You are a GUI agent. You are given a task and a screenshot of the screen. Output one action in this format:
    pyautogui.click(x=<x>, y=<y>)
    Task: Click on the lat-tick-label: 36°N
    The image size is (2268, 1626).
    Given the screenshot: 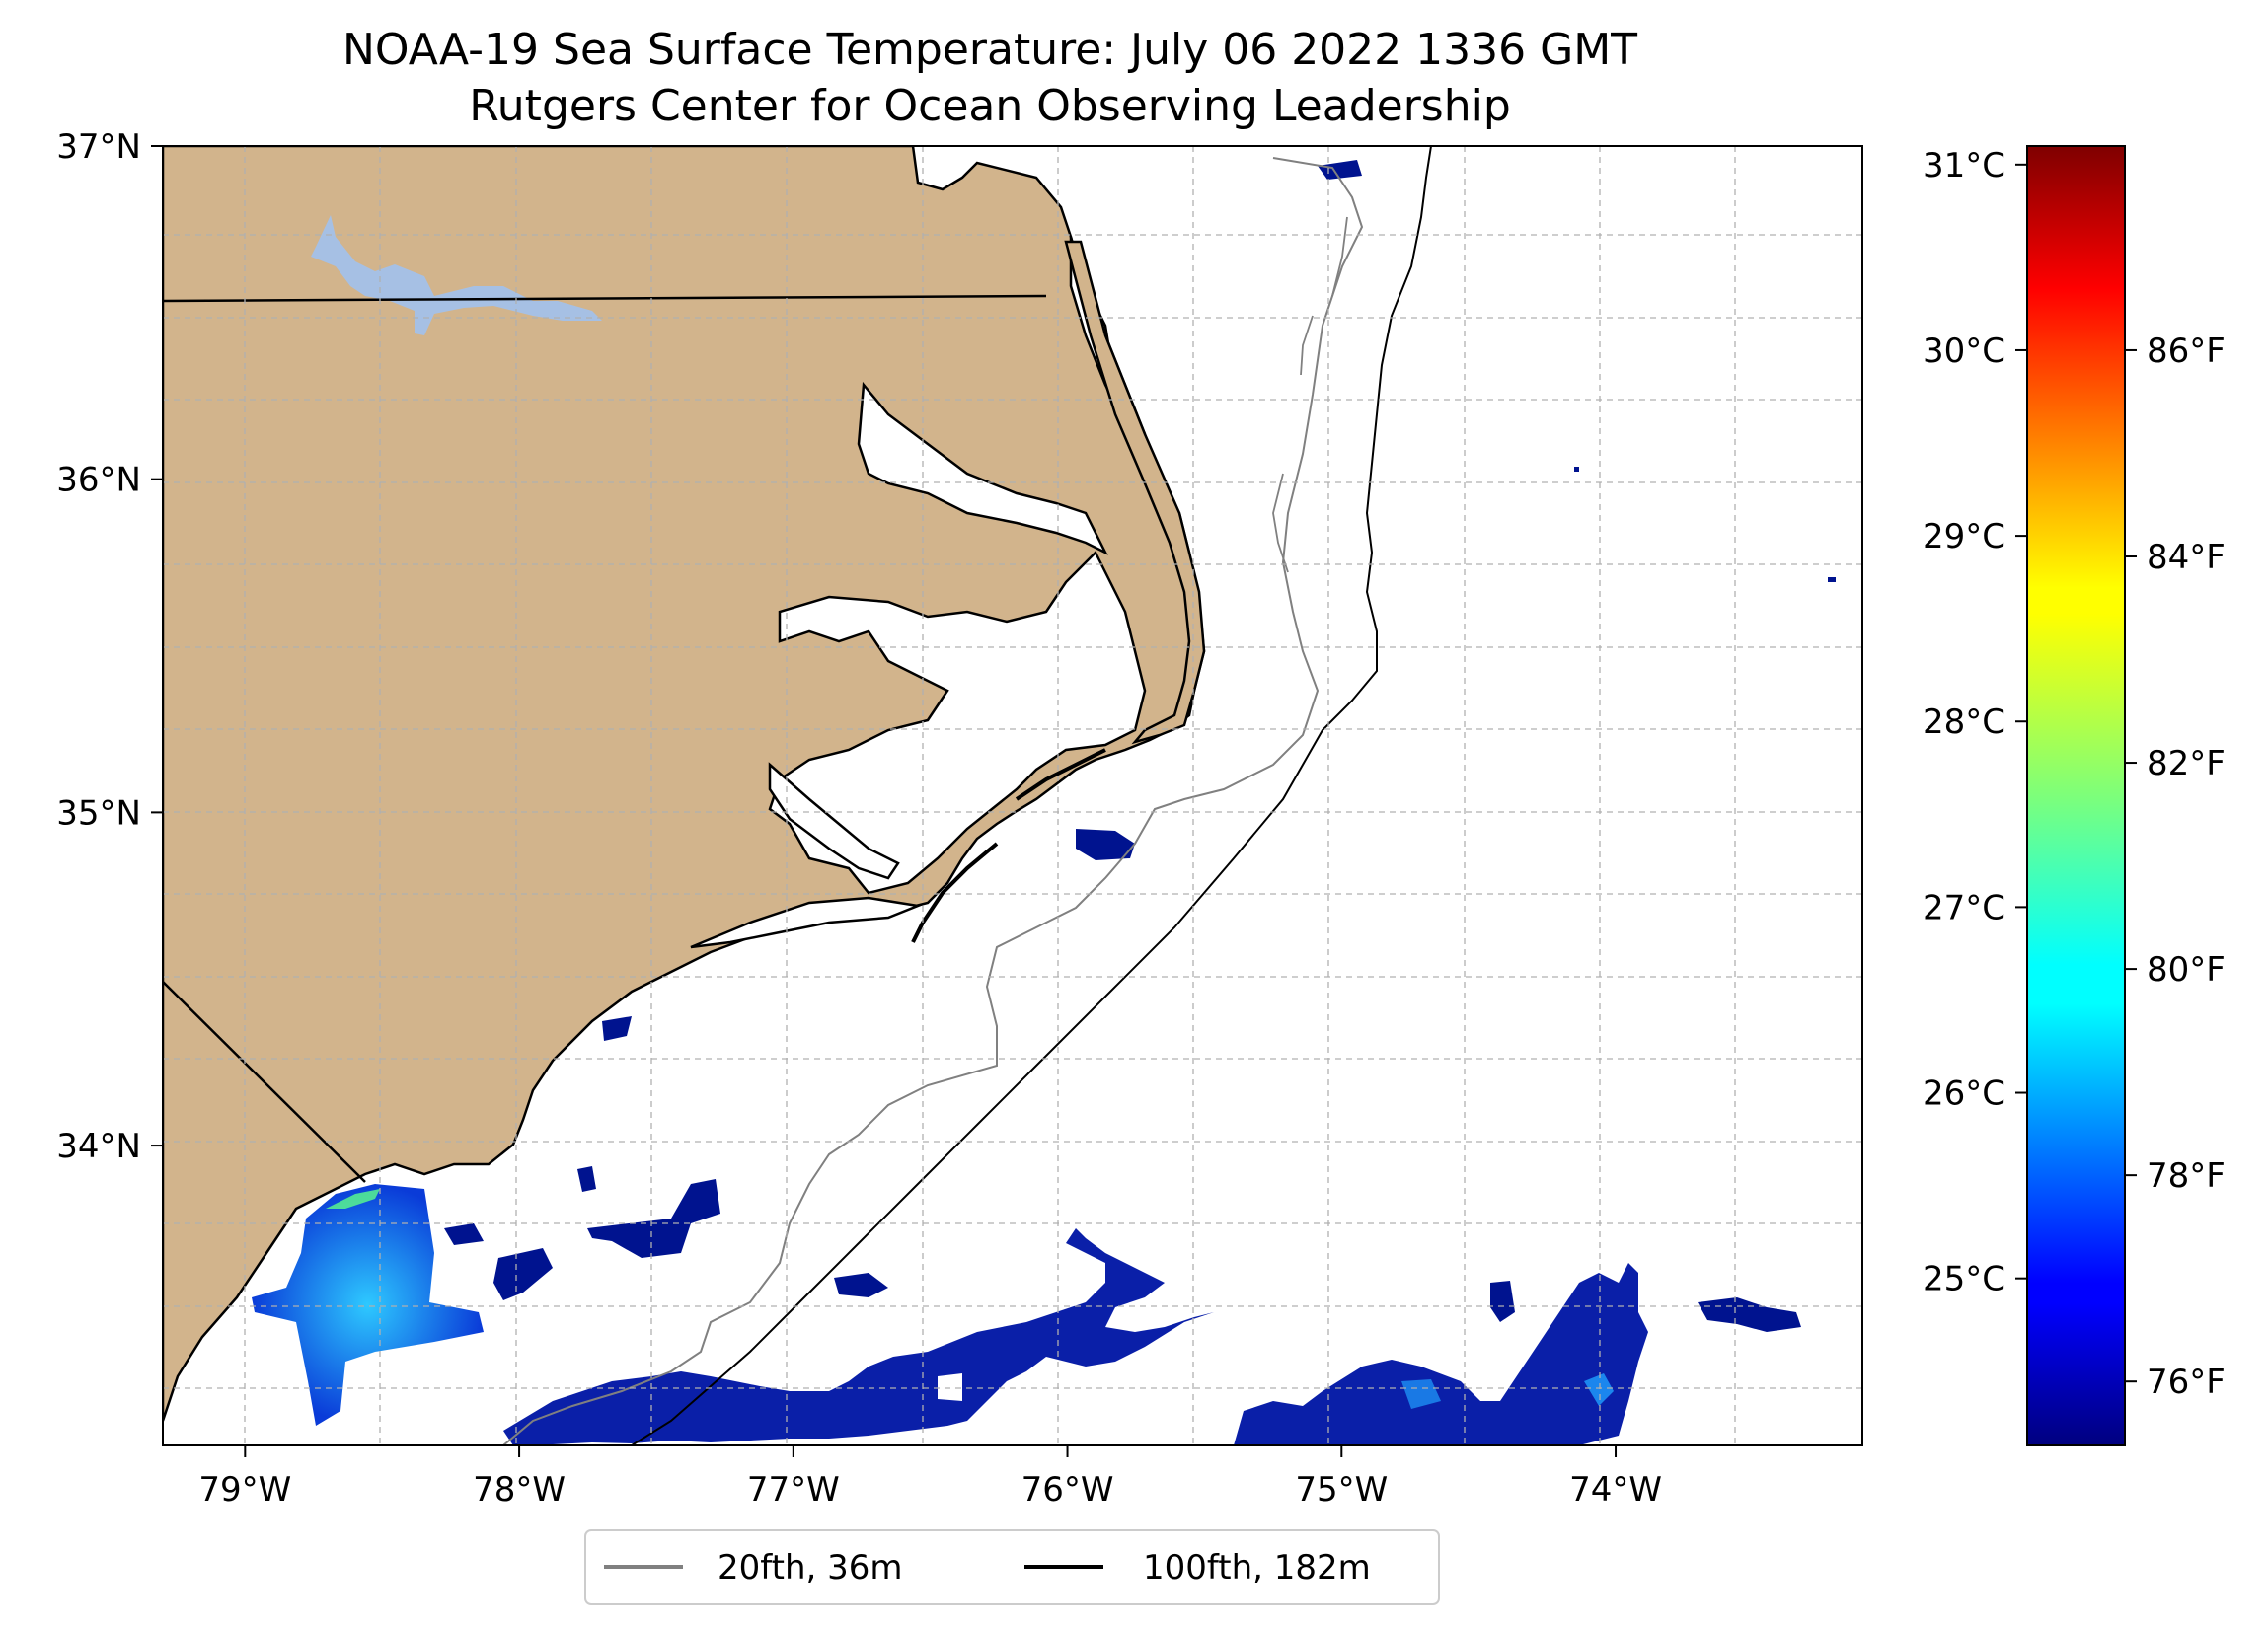 What is the action you would take?
    pyautogui.click(x=98, y=480)
    